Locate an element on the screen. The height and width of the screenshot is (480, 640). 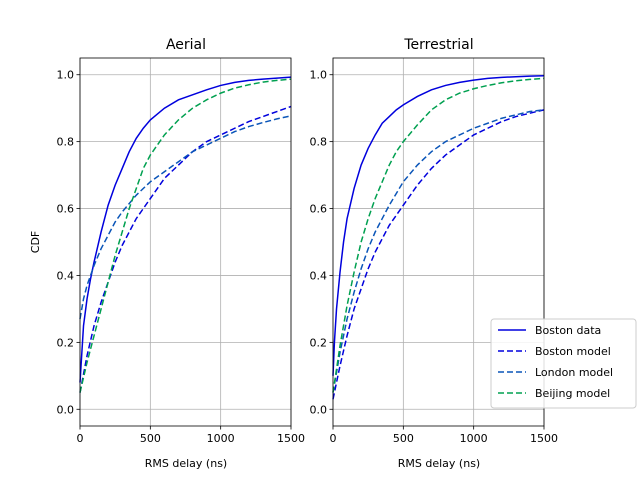
legend-box is located at coordinates (563, 363).